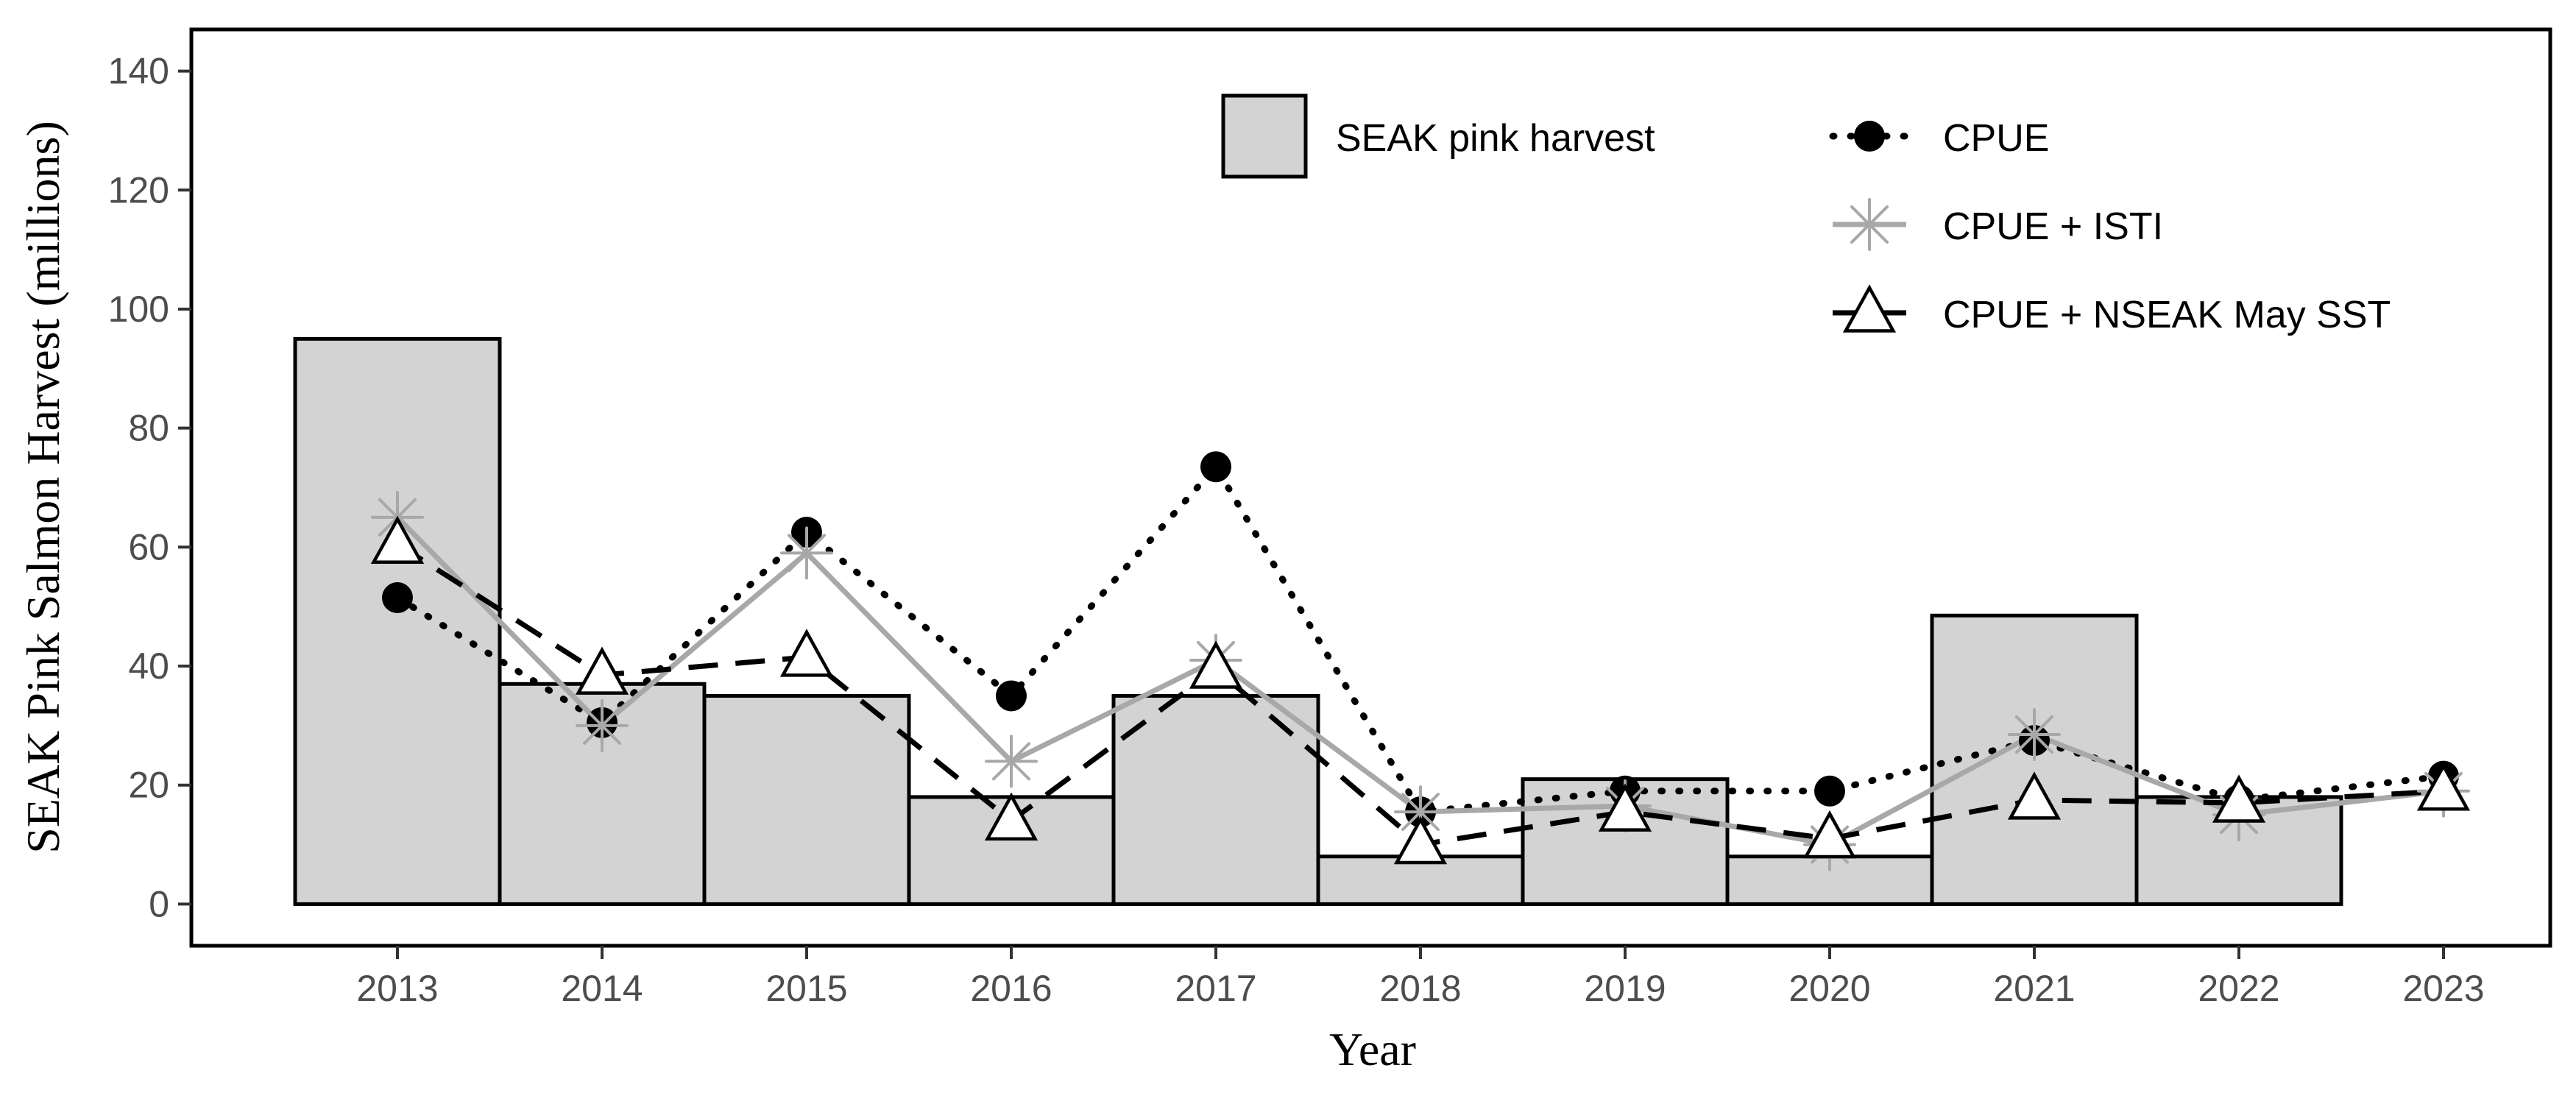  What do you see at coordinates (1495, 138) in the screenshot?
I see `legend-label-bars: SEAK pink harvest` at bounding box center [1495, 138].